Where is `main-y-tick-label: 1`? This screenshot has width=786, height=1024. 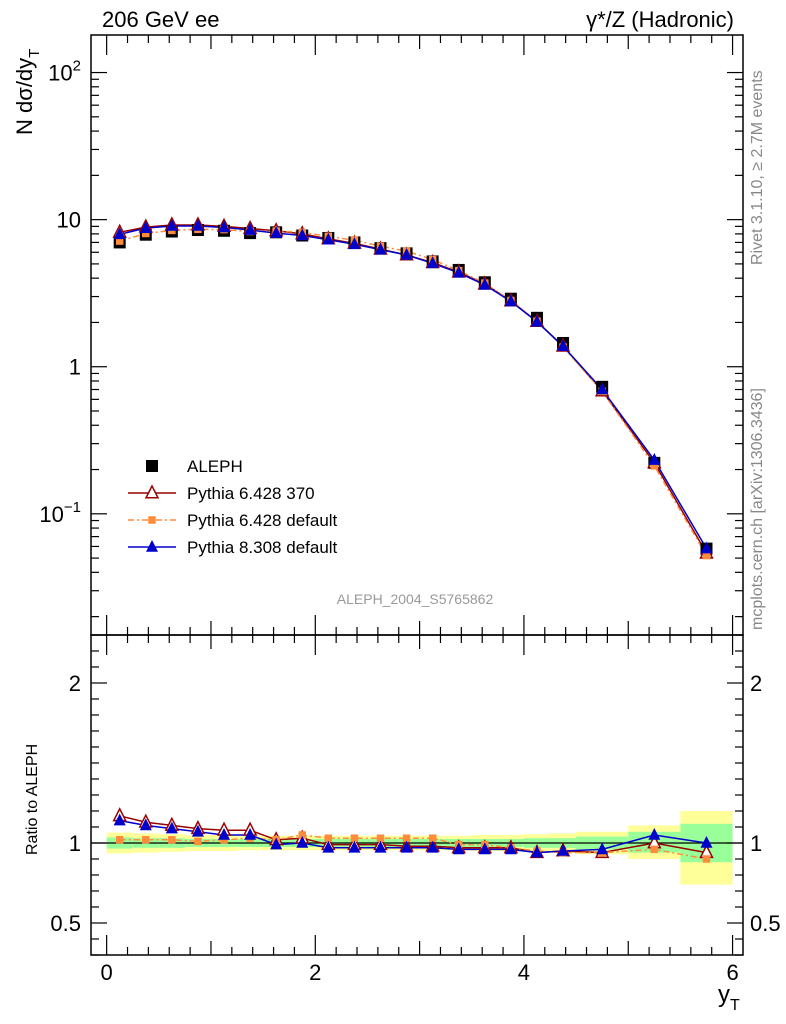 main-y-tick-label: 1 is located at coordinates (75, 367).